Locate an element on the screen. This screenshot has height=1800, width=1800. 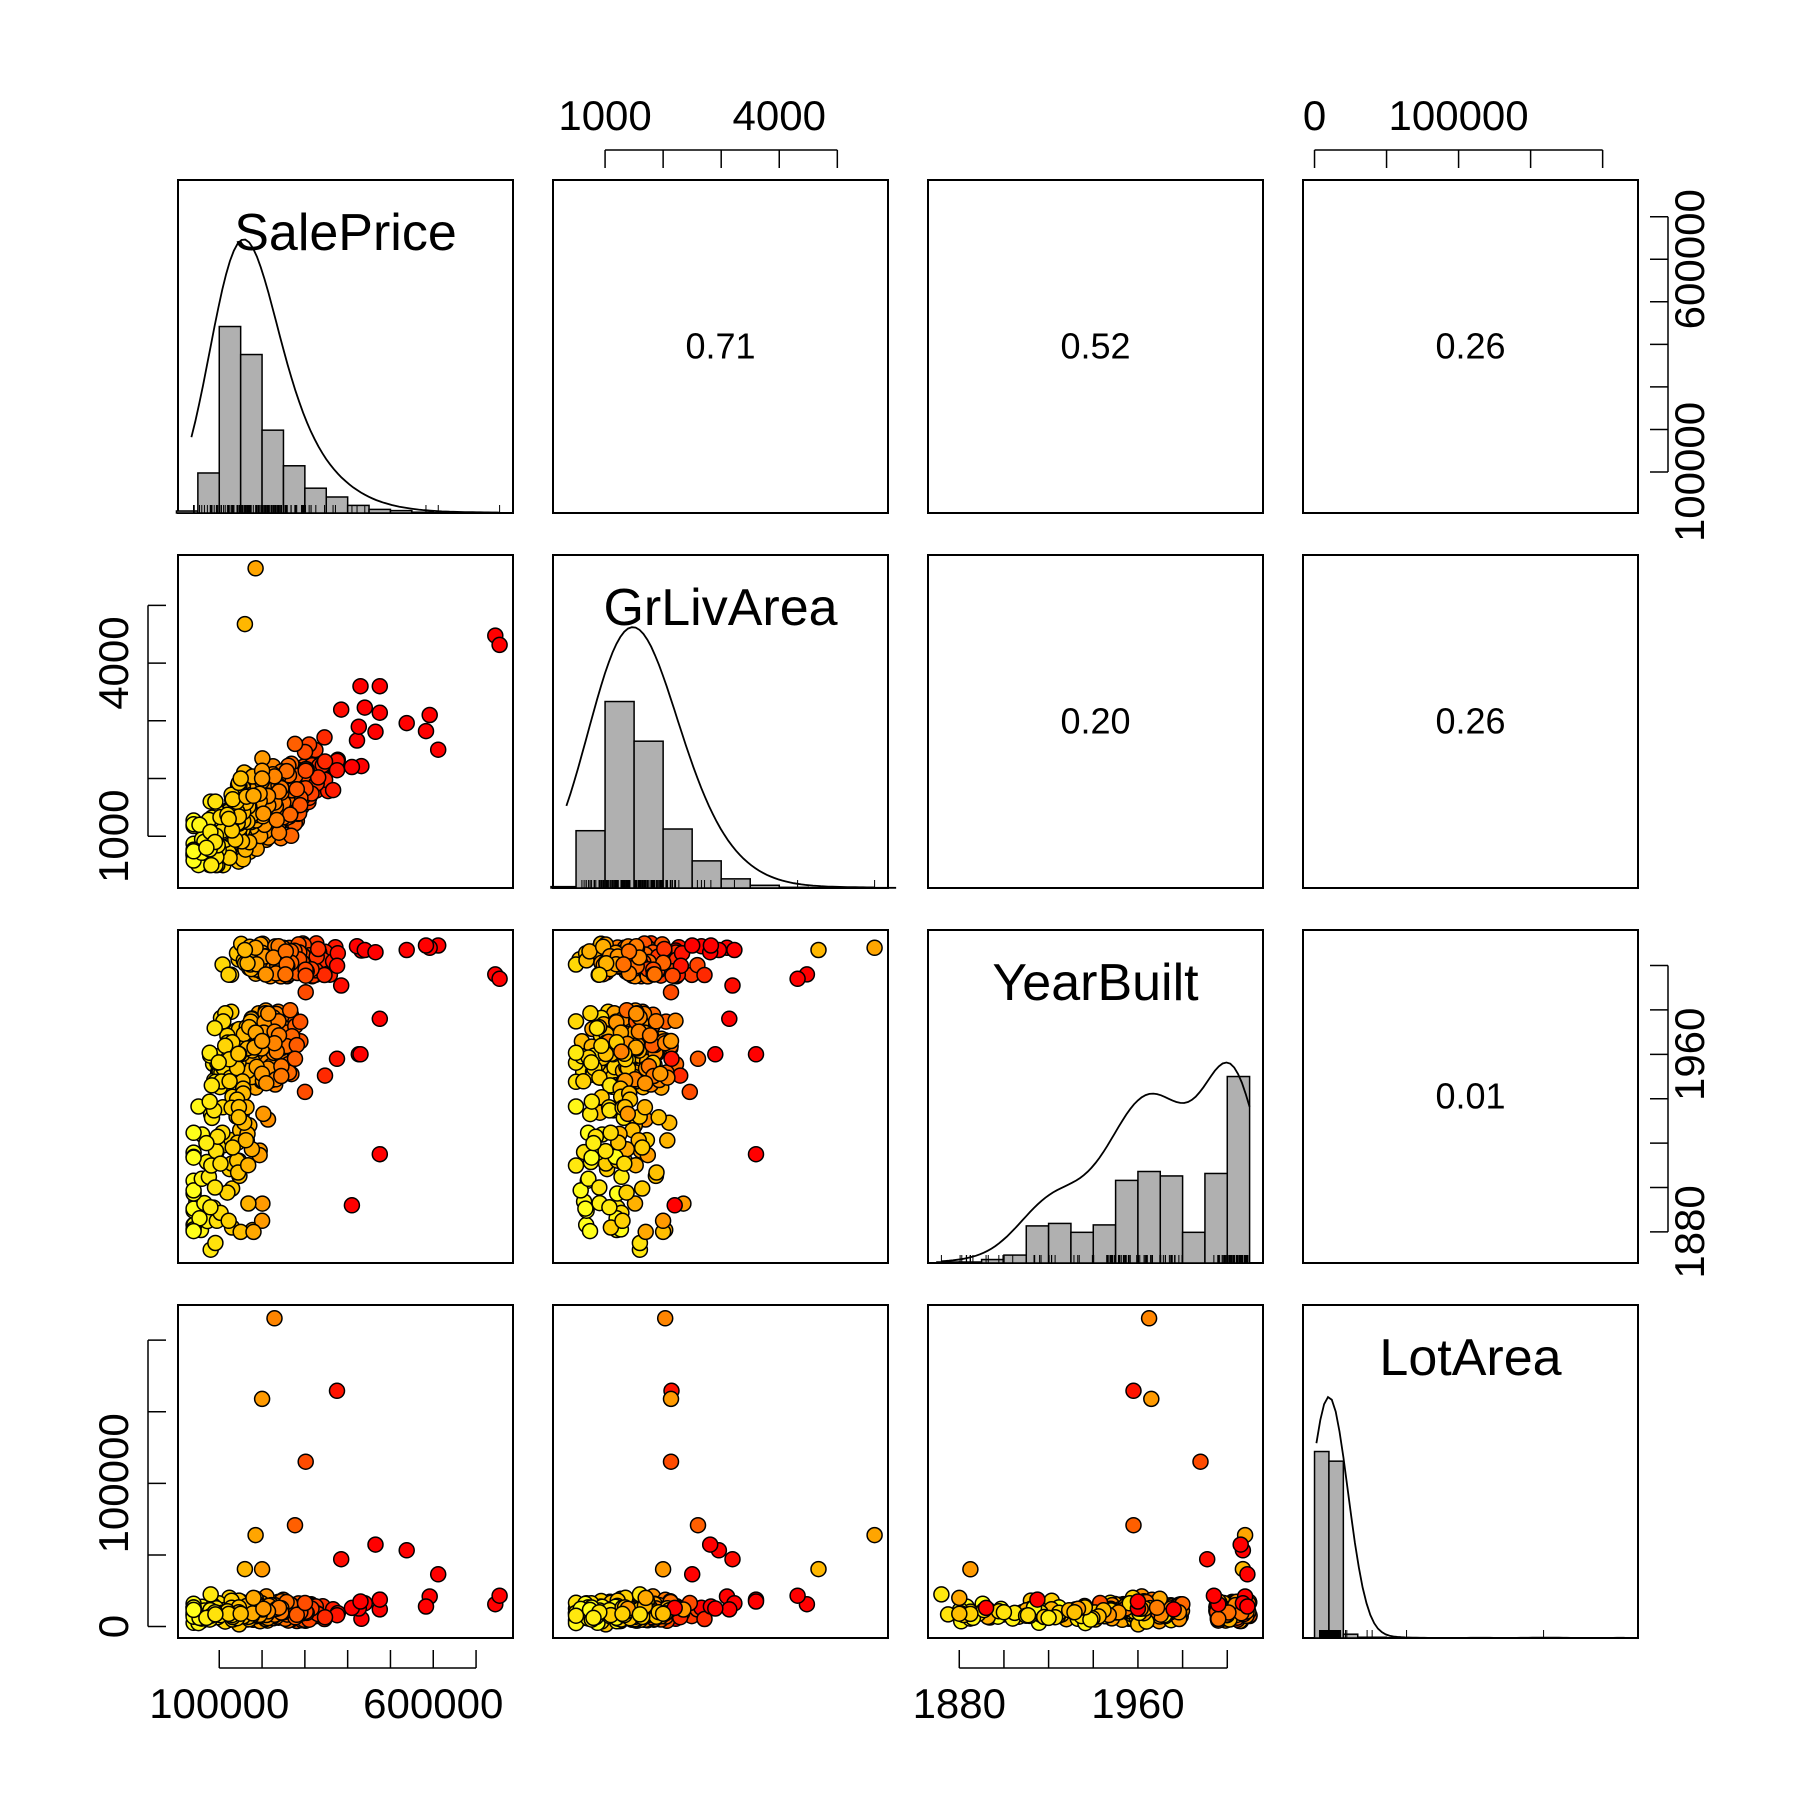
tick-label: 1000 is located at coordinates (604, 115).